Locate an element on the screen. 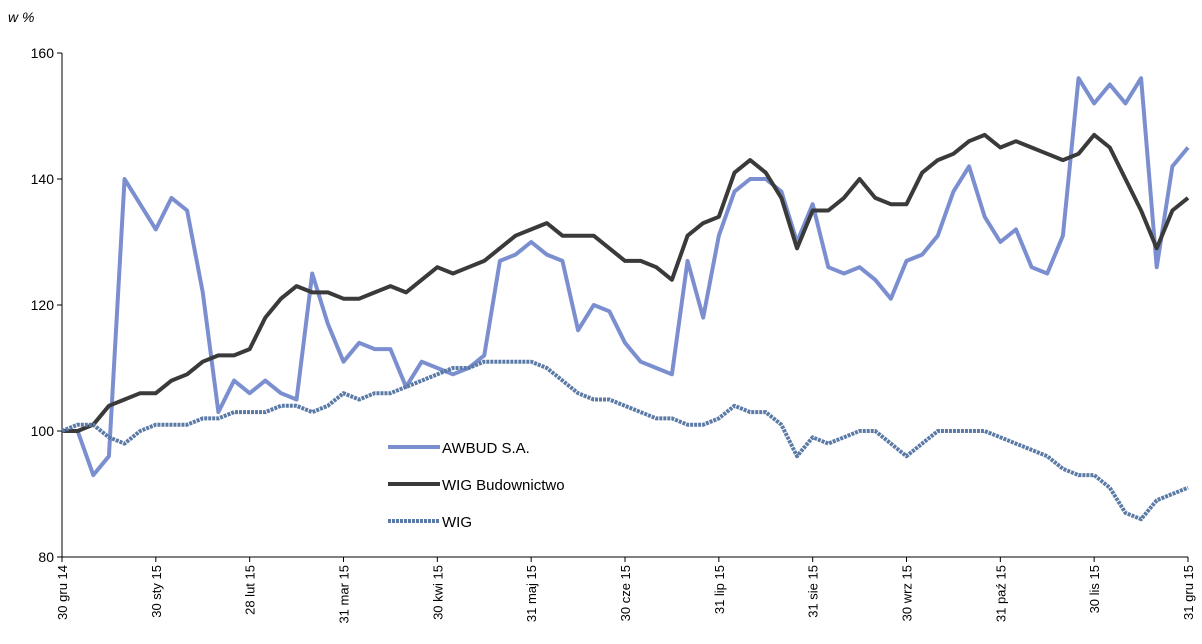  x-tick-label: 31 lip 15 is located at coordinates (719, 589).